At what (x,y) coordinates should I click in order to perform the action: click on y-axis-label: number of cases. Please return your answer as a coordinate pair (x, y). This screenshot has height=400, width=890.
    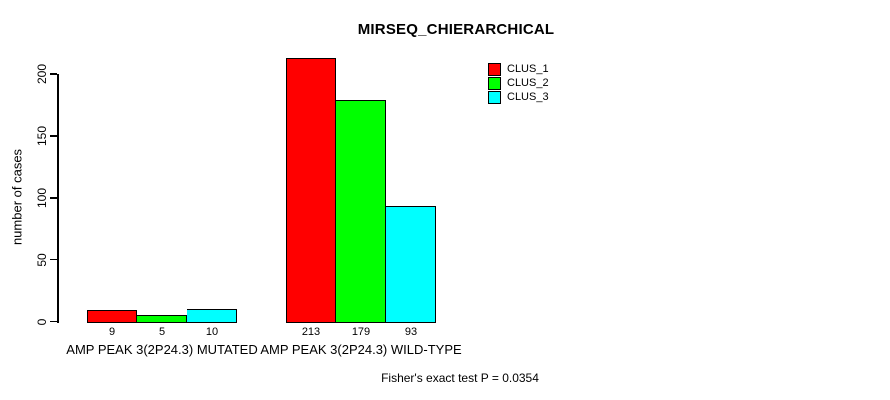
    Looking at the image, I should click on (17, 197).